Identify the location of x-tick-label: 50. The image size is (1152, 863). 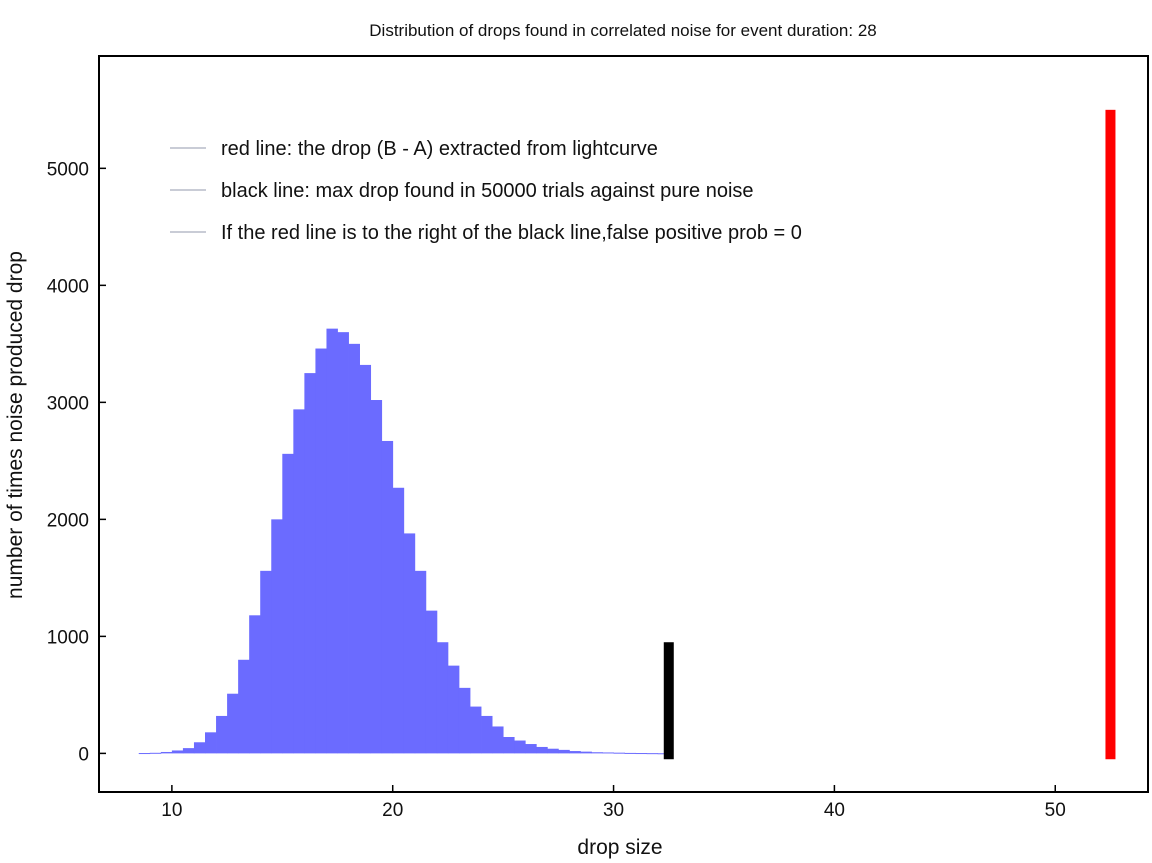
(1055, 810).